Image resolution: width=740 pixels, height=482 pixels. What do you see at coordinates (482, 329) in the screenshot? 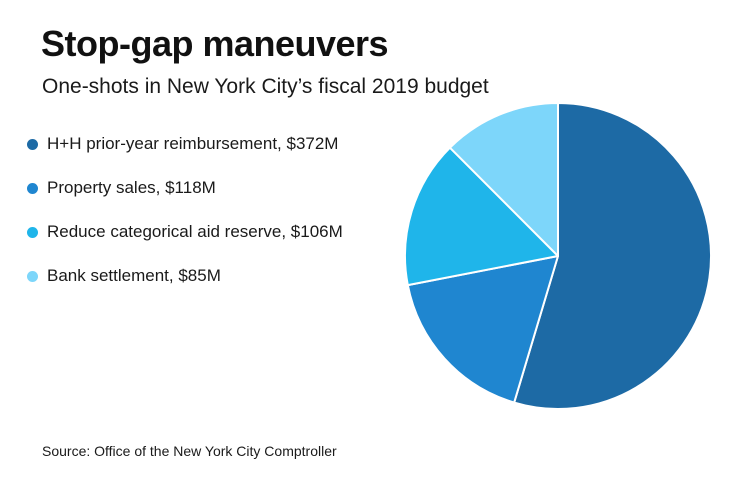
I see `pie-slice-property-sales` at bounding box center [482, 329].